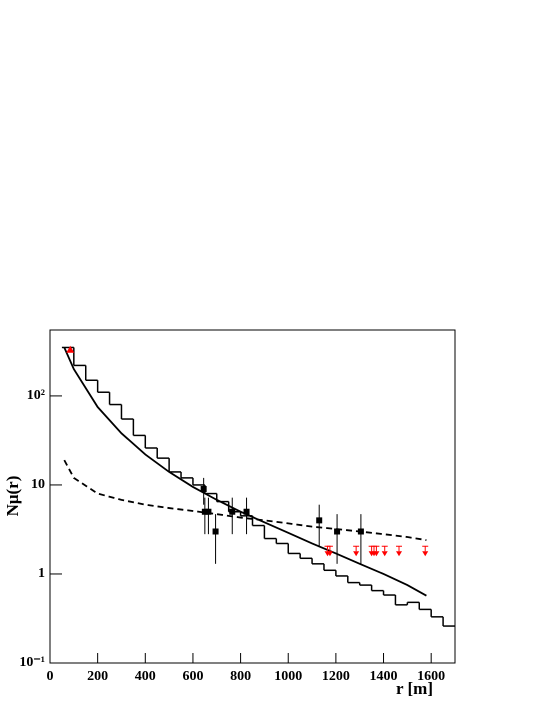 The width and height of the screenshot is (545, 705). What do you see at coordinates (288, 676) in the screenshot?
I see `x-tick-label: 1000` at bounding box center [288, 676].